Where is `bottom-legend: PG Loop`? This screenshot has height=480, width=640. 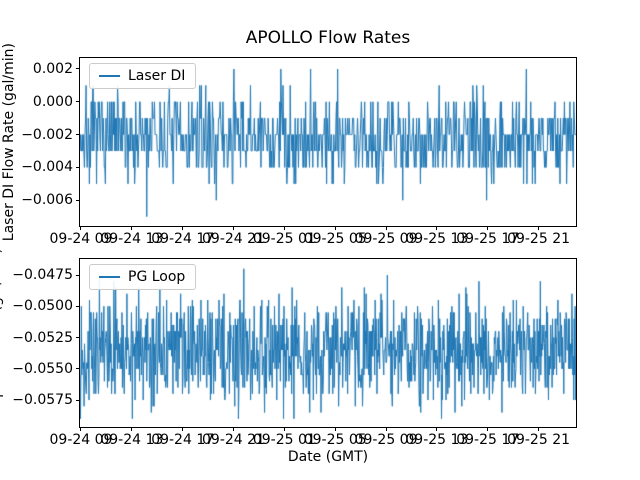 bottom-legend: PG Loop is located at coordinates (143, 277).